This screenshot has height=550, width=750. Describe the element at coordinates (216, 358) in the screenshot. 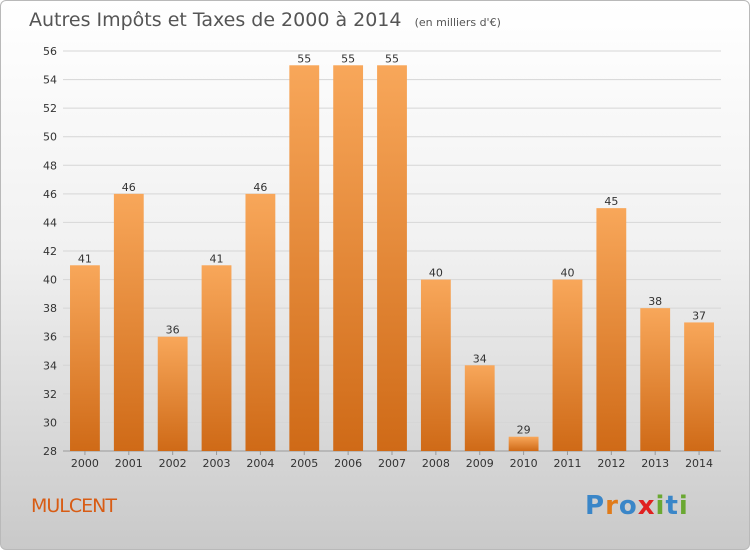

I see `bar-2003` at that location.